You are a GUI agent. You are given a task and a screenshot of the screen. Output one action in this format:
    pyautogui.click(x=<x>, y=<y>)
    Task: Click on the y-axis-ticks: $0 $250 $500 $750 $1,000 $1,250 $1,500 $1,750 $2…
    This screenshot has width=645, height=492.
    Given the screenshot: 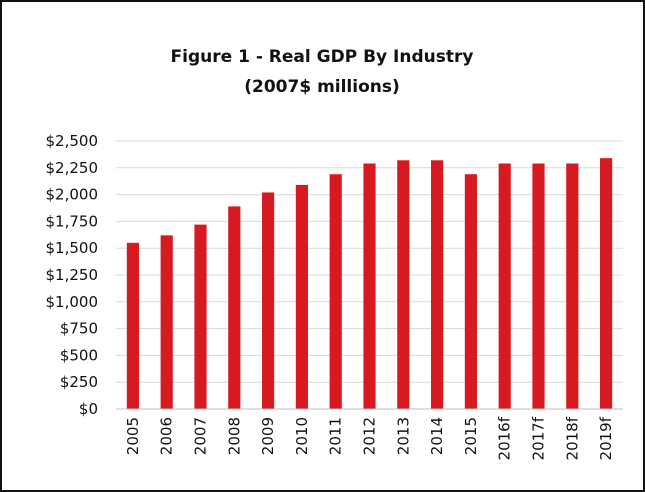 What is the action you would take?
    pyautogui.click(x=72, y=275)
    